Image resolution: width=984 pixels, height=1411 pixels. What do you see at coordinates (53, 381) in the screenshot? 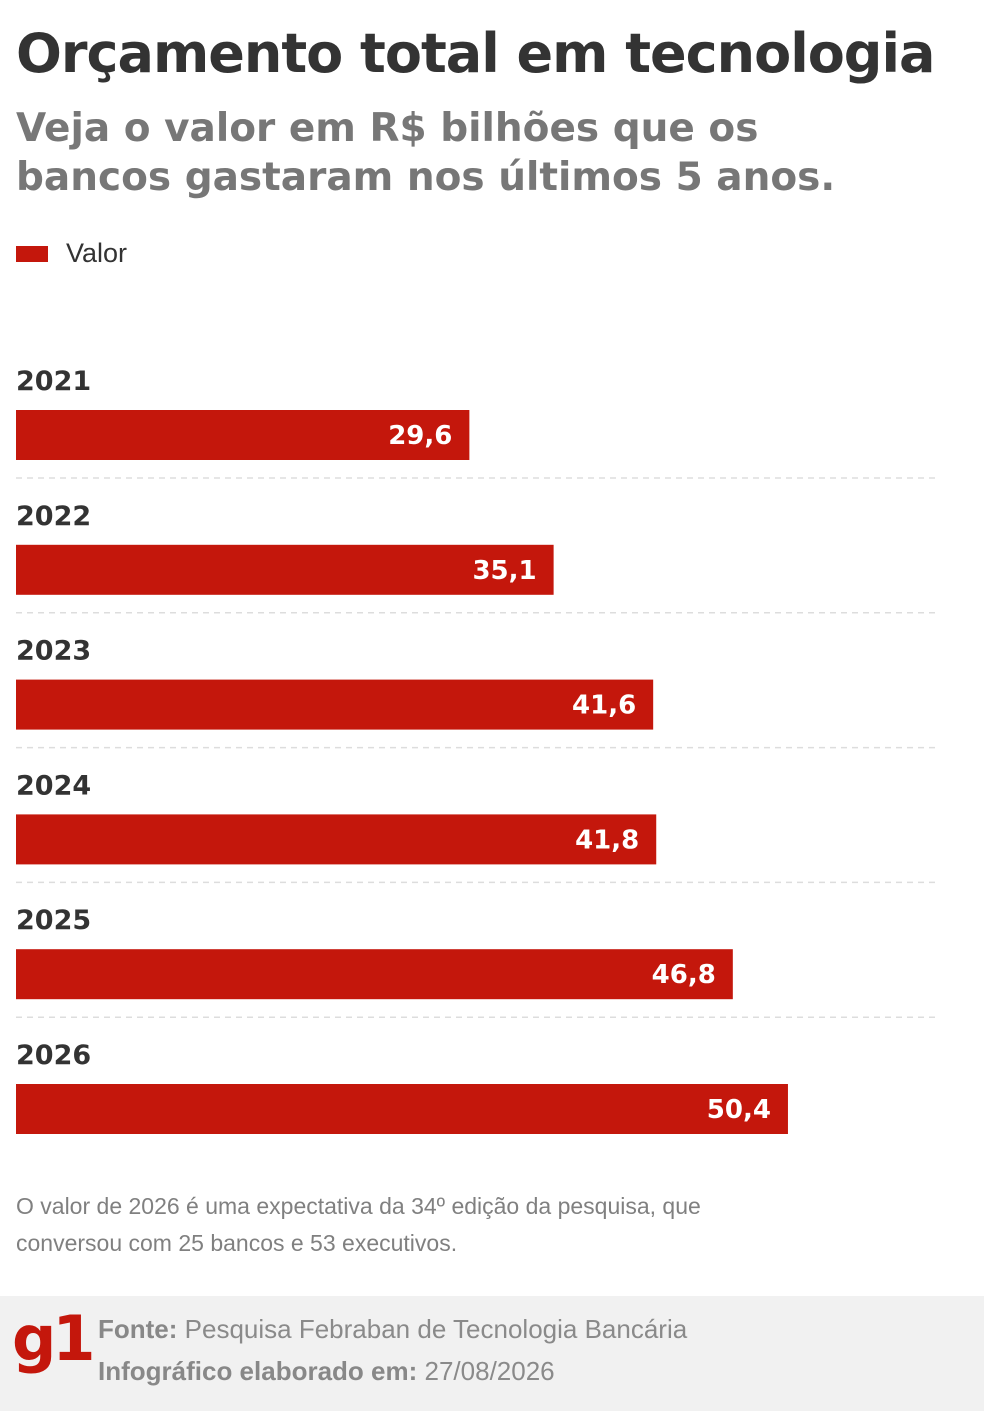
I see `category-label: 2021` at bounding box center [53, 381].